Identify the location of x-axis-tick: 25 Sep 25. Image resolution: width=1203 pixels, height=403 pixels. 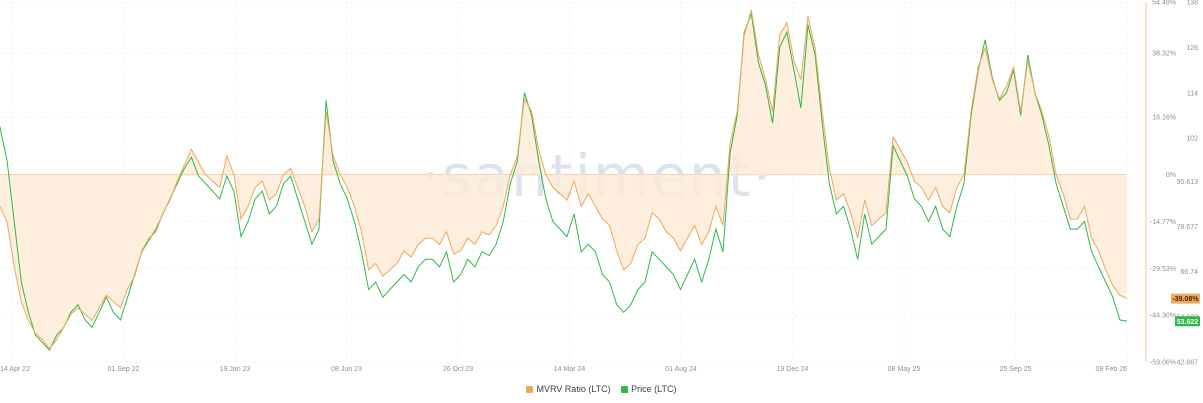
(1016, 369).